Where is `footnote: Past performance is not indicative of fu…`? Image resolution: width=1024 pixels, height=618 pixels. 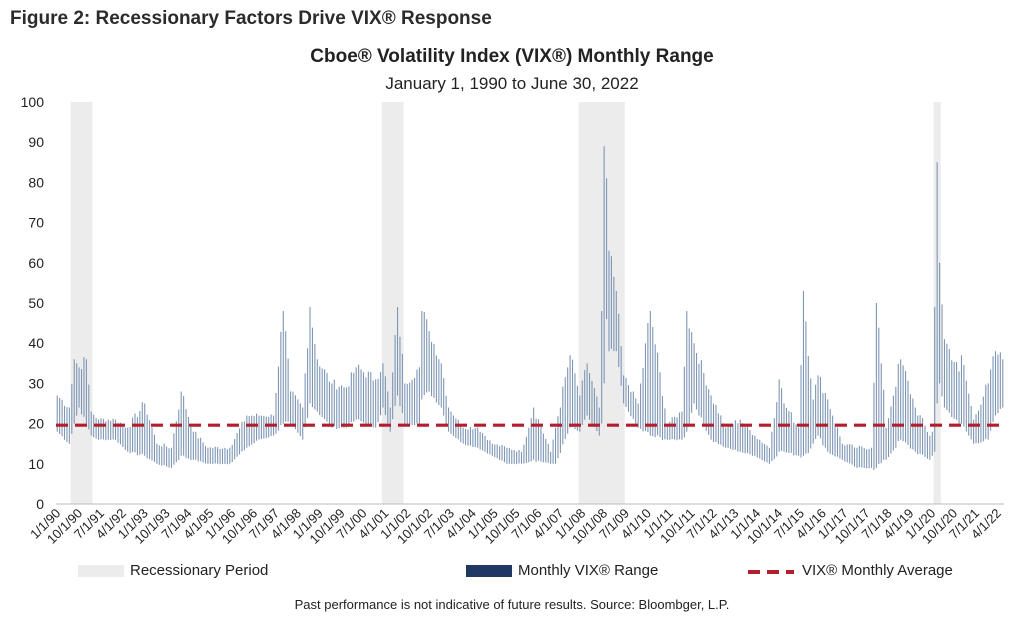
footnote: Past performance is not indicative of fu… is located at coordinates (512, 604).